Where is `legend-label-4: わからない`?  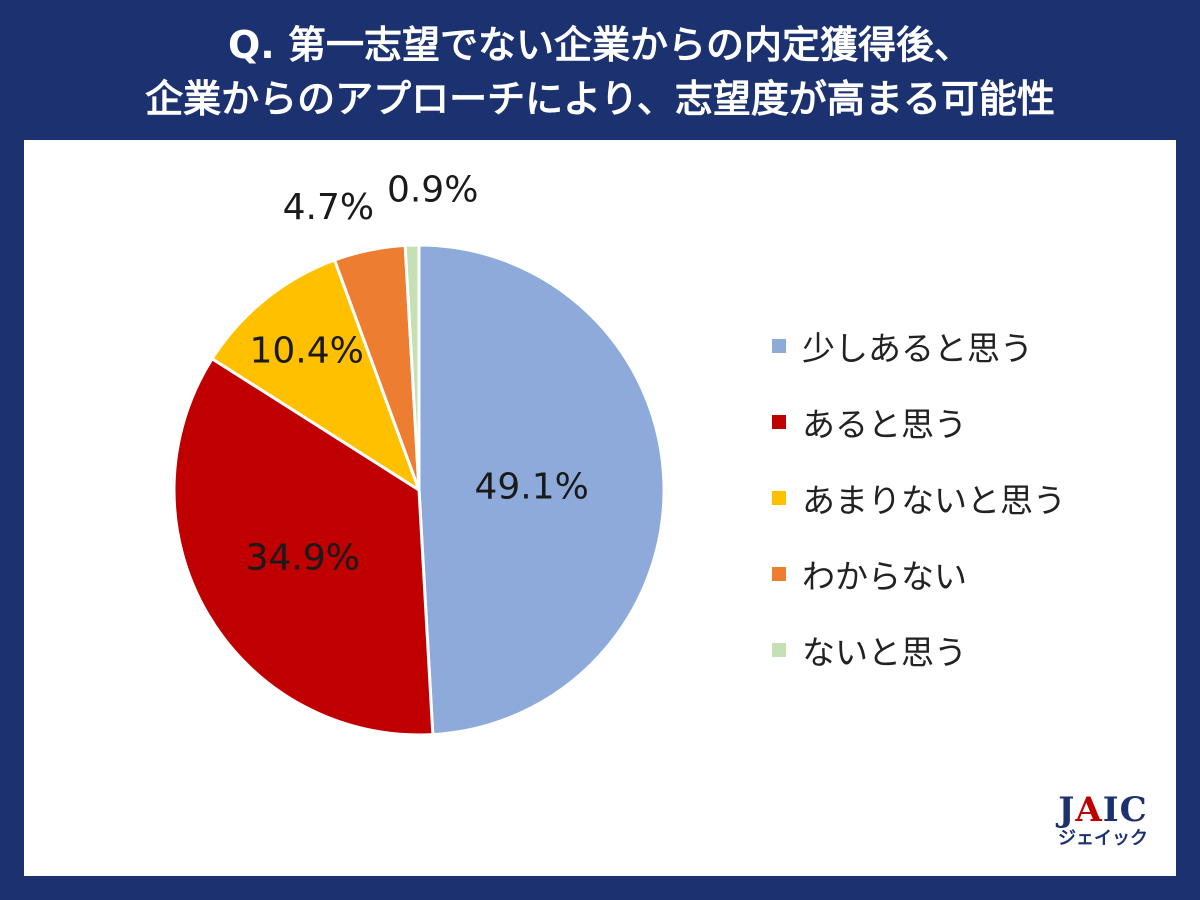
legend-label-4: わからない is located at coordinates (884, 576).